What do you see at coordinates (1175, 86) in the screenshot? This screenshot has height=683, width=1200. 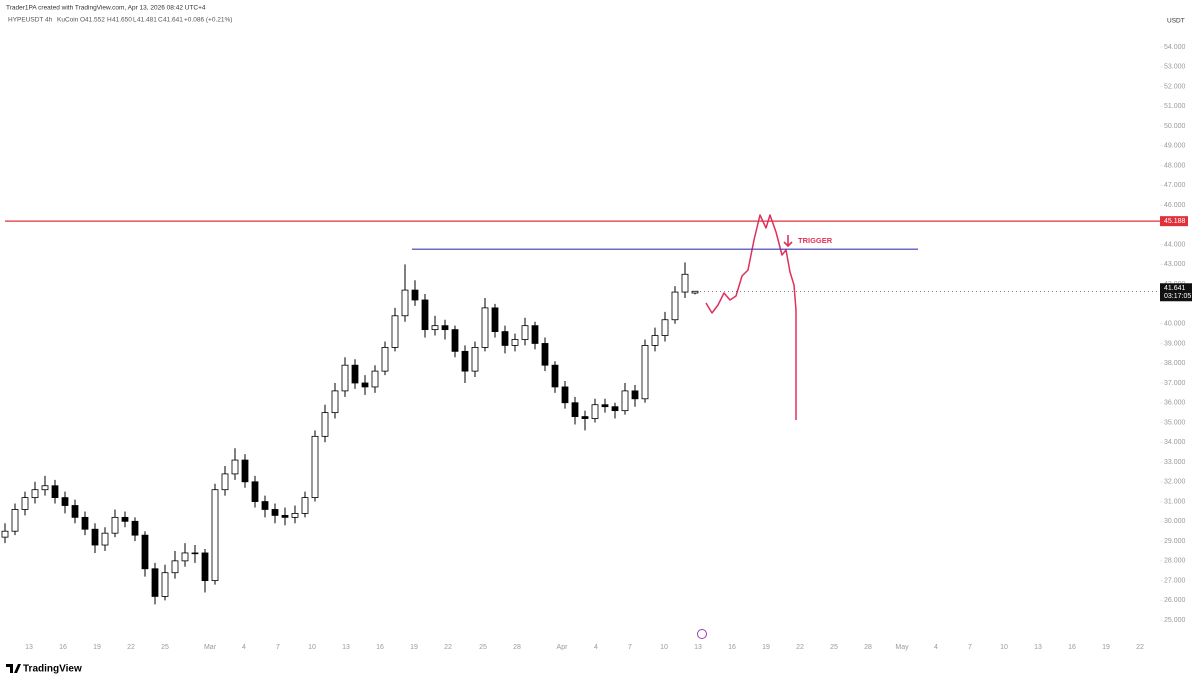 I see `y-tick-label: 52.000` at bounding box center [1175, 86].